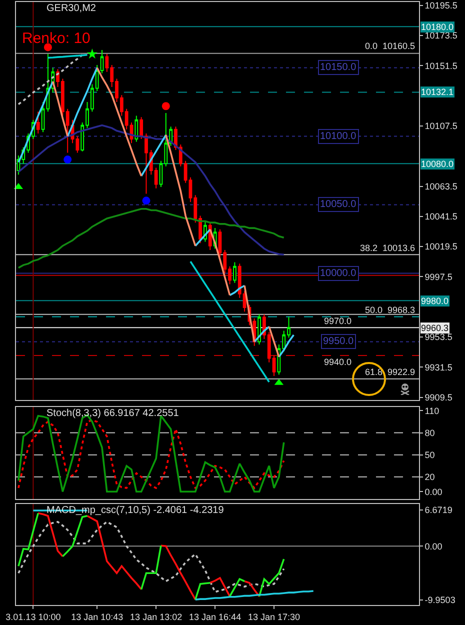  I want to click on y-tick-label: 20, so click(429, 477).